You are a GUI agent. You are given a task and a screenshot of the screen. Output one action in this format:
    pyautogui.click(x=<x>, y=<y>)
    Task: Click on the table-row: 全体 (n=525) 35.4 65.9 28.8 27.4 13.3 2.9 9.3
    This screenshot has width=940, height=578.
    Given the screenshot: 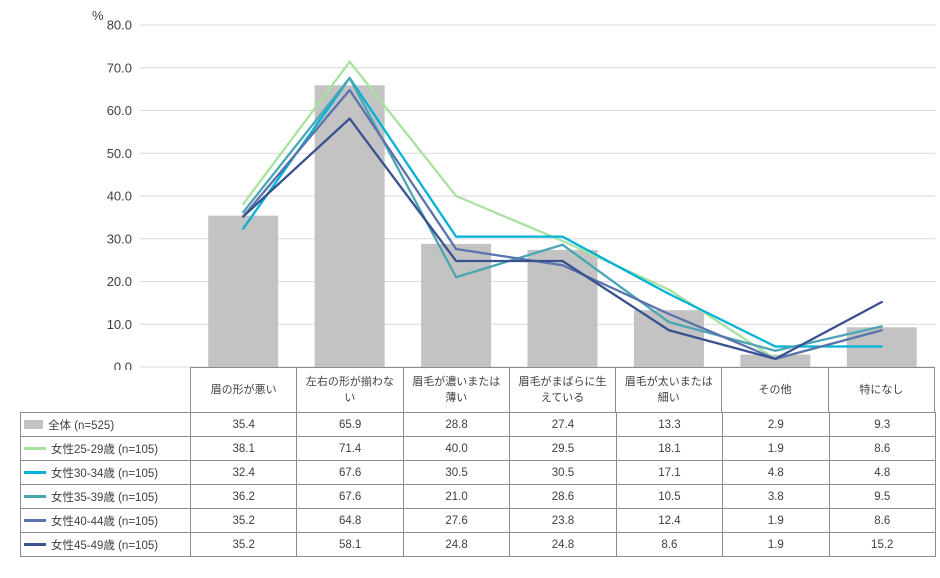 What is the action you would take?
    pyautogui.click(x=478, y=424)
    